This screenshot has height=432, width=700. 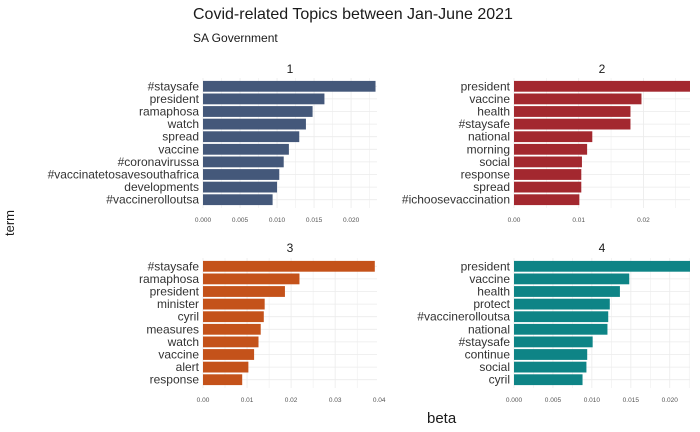 I want to click on x-tick-label: 0.03, so click(x=335, y=400).